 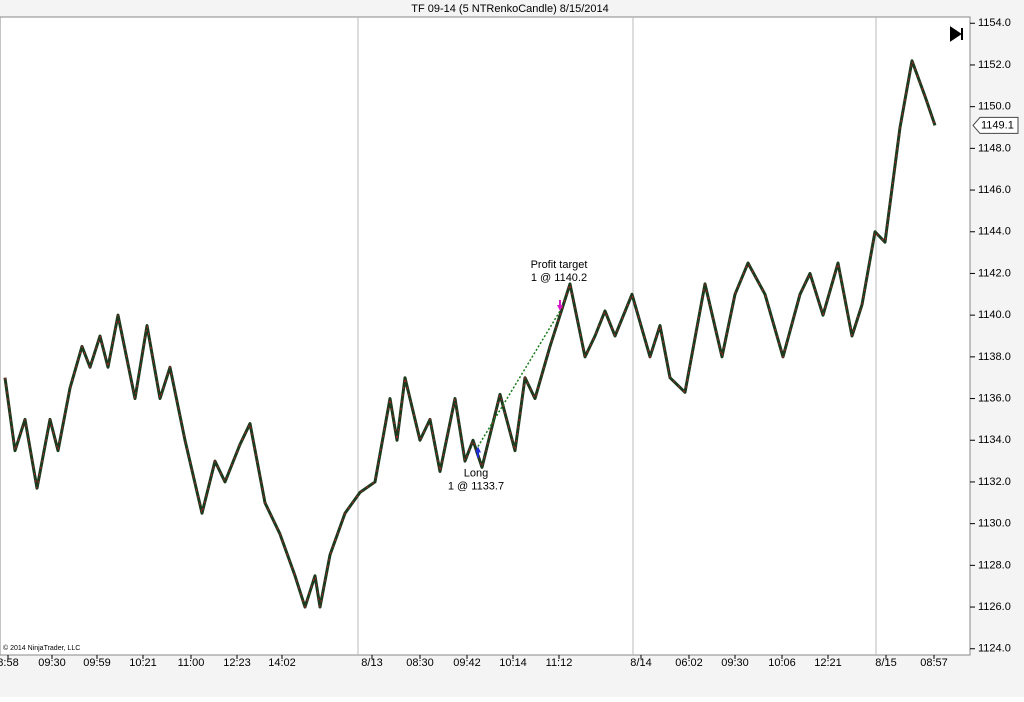 What do you see at coordinates (994, 148) in the screenshot?
I see `y-tick-label: 1148.0` at bounding box center [994, 148].